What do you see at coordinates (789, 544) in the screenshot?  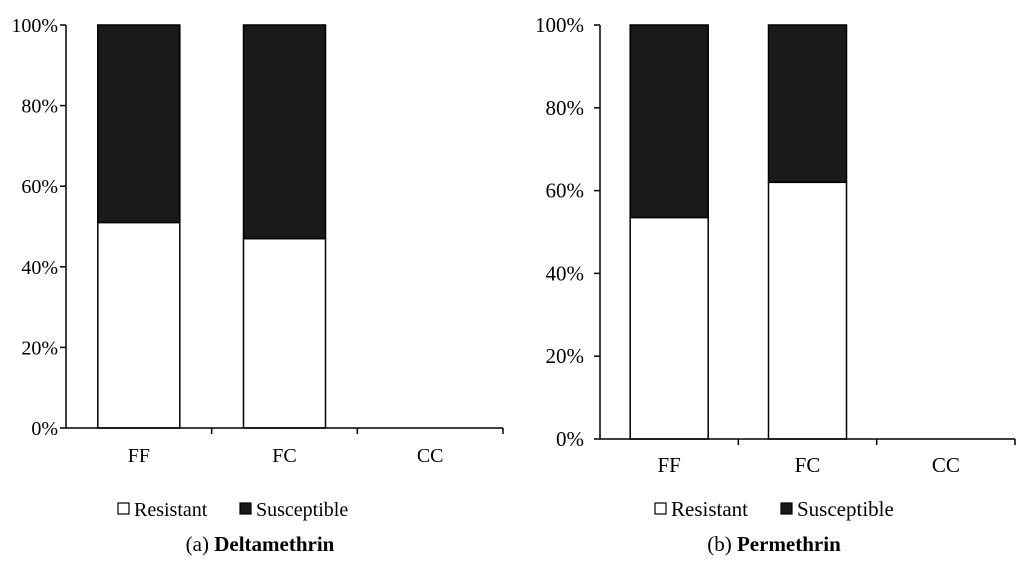 I see `panel-title-text: Permethrin` at bounding box center [789, 544].